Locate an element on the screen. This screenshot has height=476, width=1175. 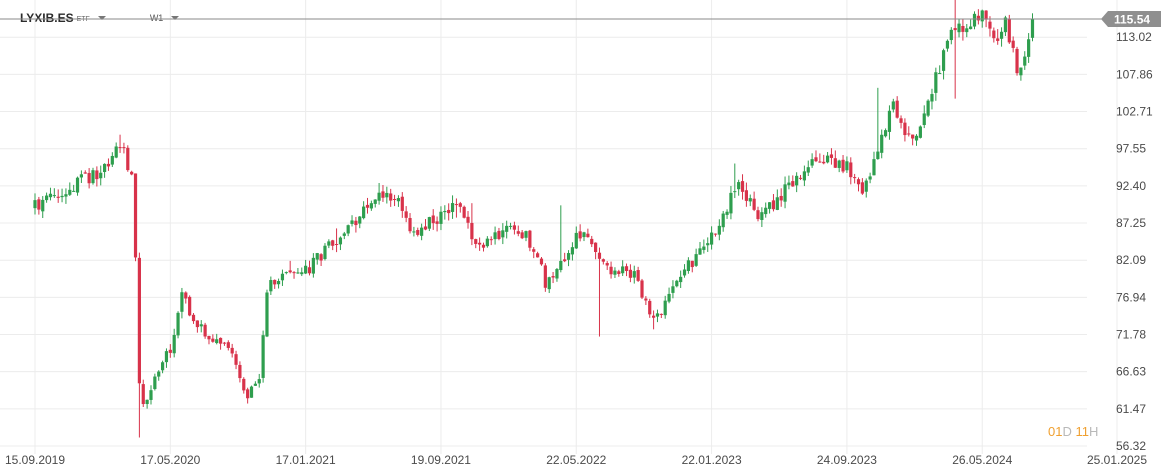
y-tick-label: 82.09 is located at coordinates (1131, 260).